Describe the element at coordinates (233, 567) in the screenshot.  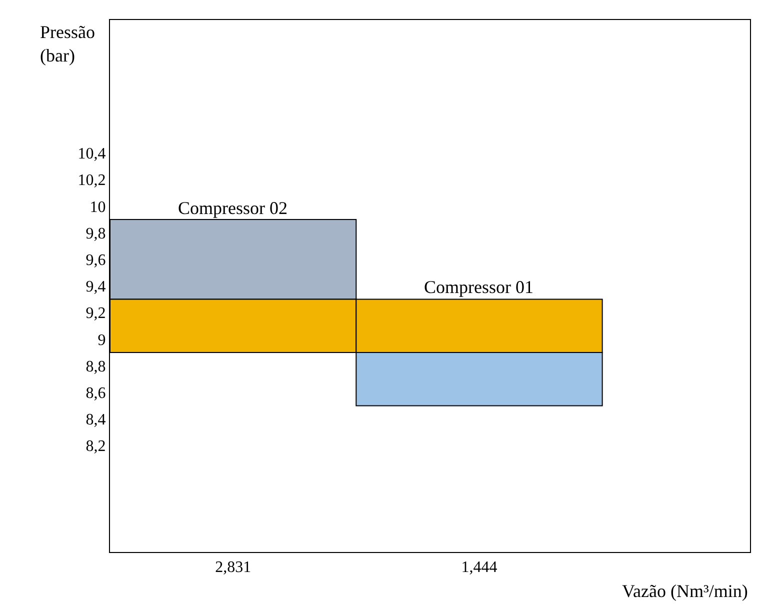
I see `x-tick-label: 2,831` at that location.